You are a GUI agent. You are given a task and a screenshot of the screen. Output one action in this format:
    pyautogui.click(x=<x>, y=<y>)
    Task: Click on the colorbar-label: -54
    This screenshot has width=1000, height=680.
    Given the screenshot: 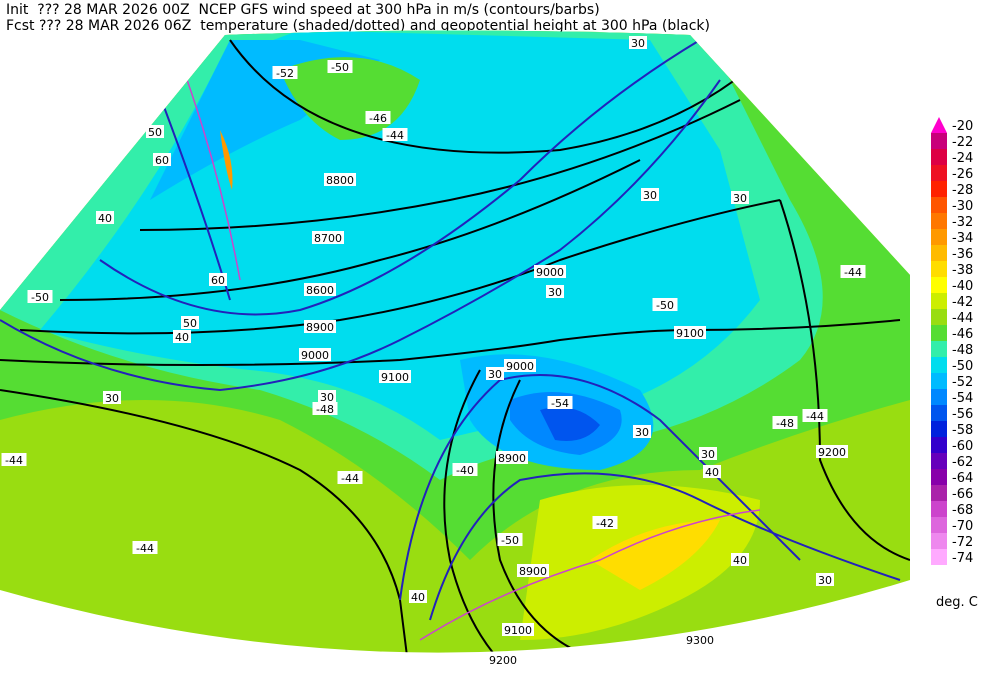 What is the action you would take?
    pyautogui.click(x=962, y=398)
    